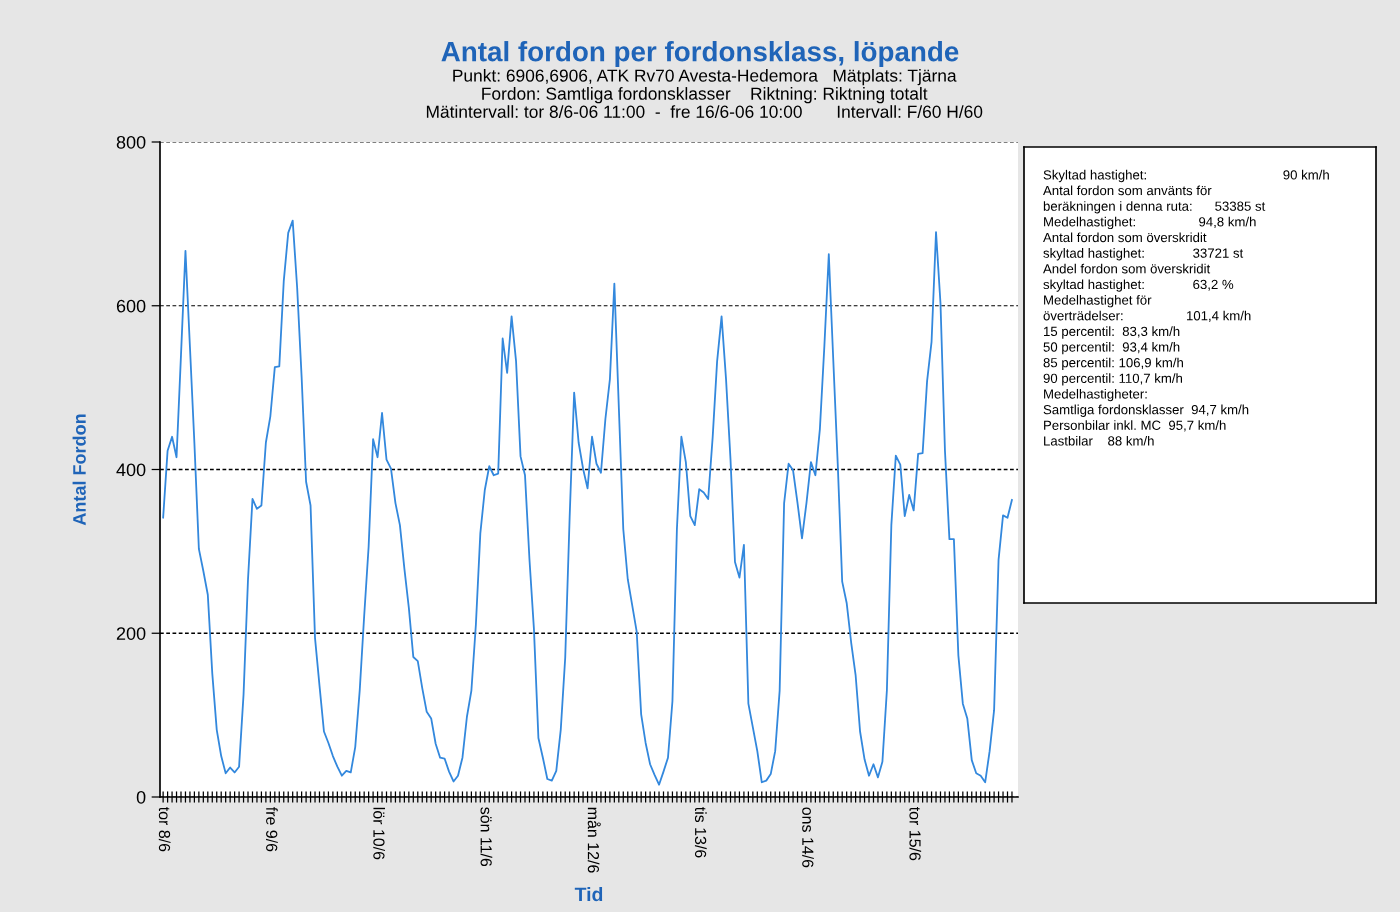 The height and width of the screenshot is (912, 1400). I want to click on text: 85 percentil: 106,9 km/h, so click(1113, 363).